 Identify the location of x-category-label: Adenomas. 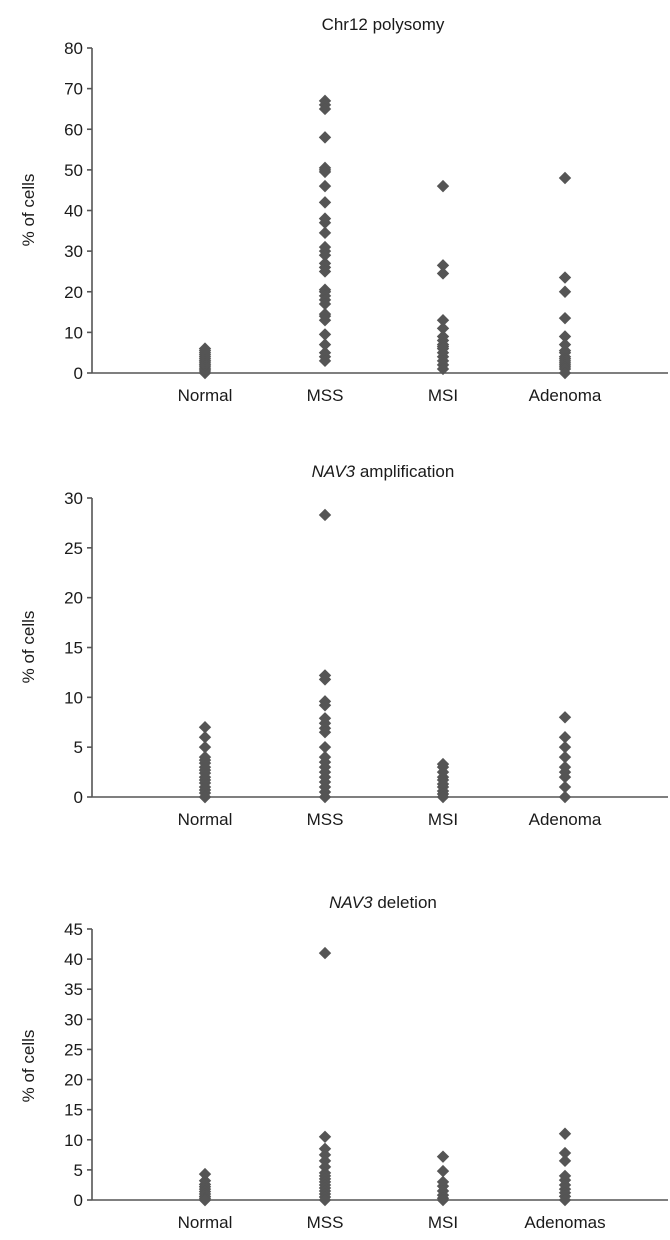
(564, 1222).